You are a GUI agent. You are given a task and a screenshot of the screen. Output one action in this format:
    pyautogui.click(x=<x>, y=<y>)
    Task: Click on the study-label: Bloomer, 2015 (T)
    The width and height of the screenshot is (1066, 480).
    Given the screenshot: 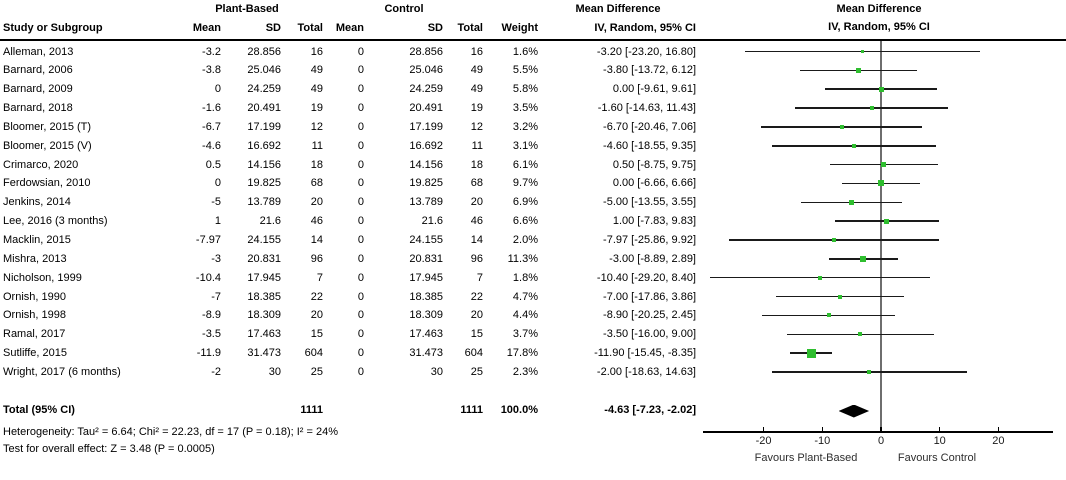 What is the action you would take?
    pyautogui.click(x=47, y=126)
    